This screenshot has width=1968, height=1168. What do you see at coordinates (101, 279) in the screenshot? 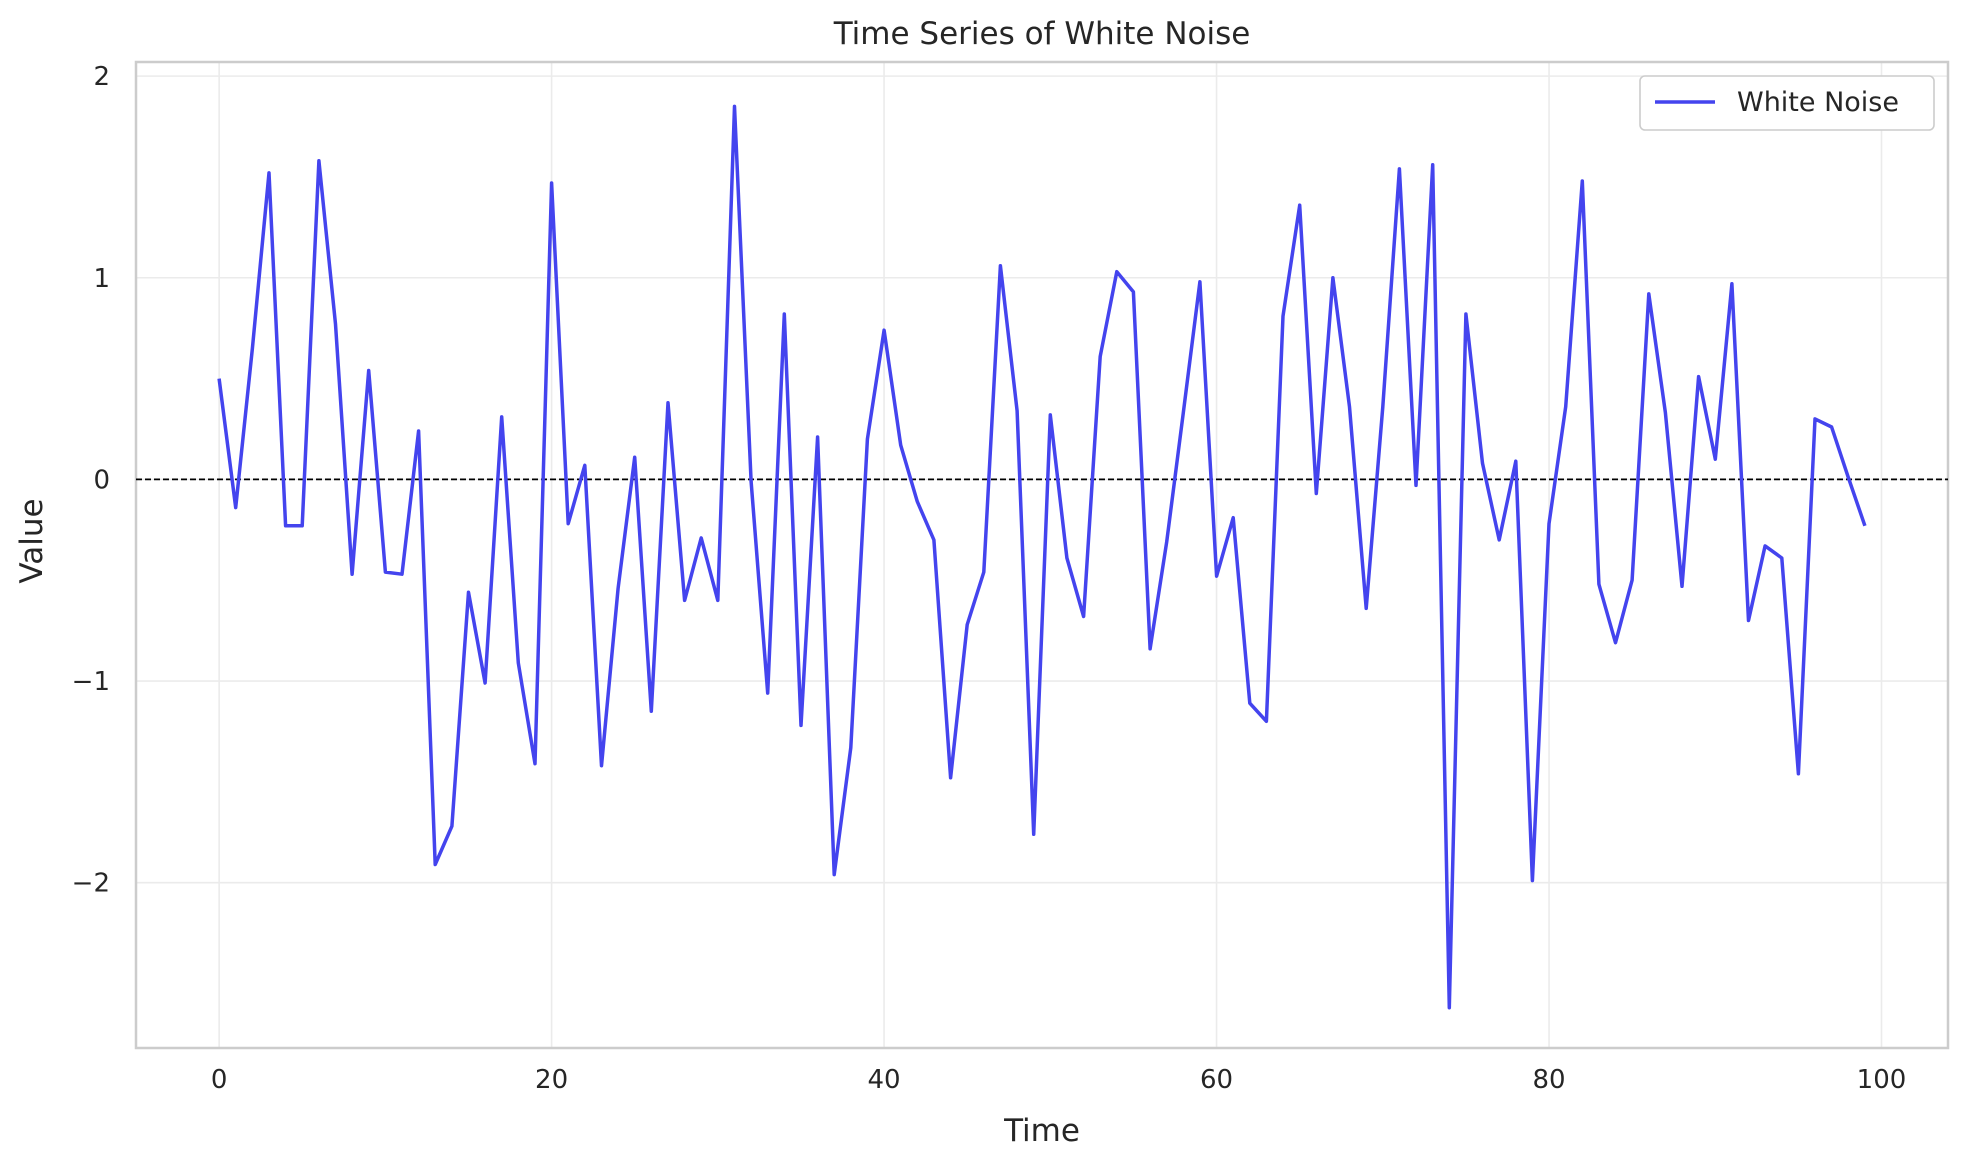
I see `y-tick-label: 1` at bounding box center [101, 279].